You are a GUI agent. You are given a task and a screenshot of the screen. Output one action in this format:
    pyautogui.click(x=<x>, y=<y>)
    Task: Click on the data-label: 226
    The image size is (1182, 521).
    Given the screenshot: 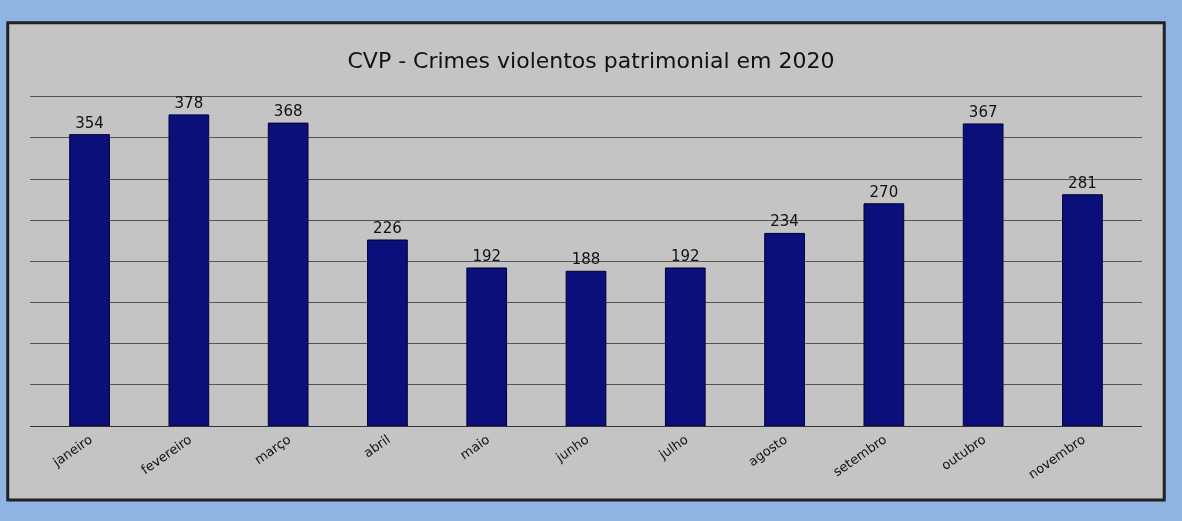 What is the action you would take?
    pyautogui.click(x=387, y=227)
    